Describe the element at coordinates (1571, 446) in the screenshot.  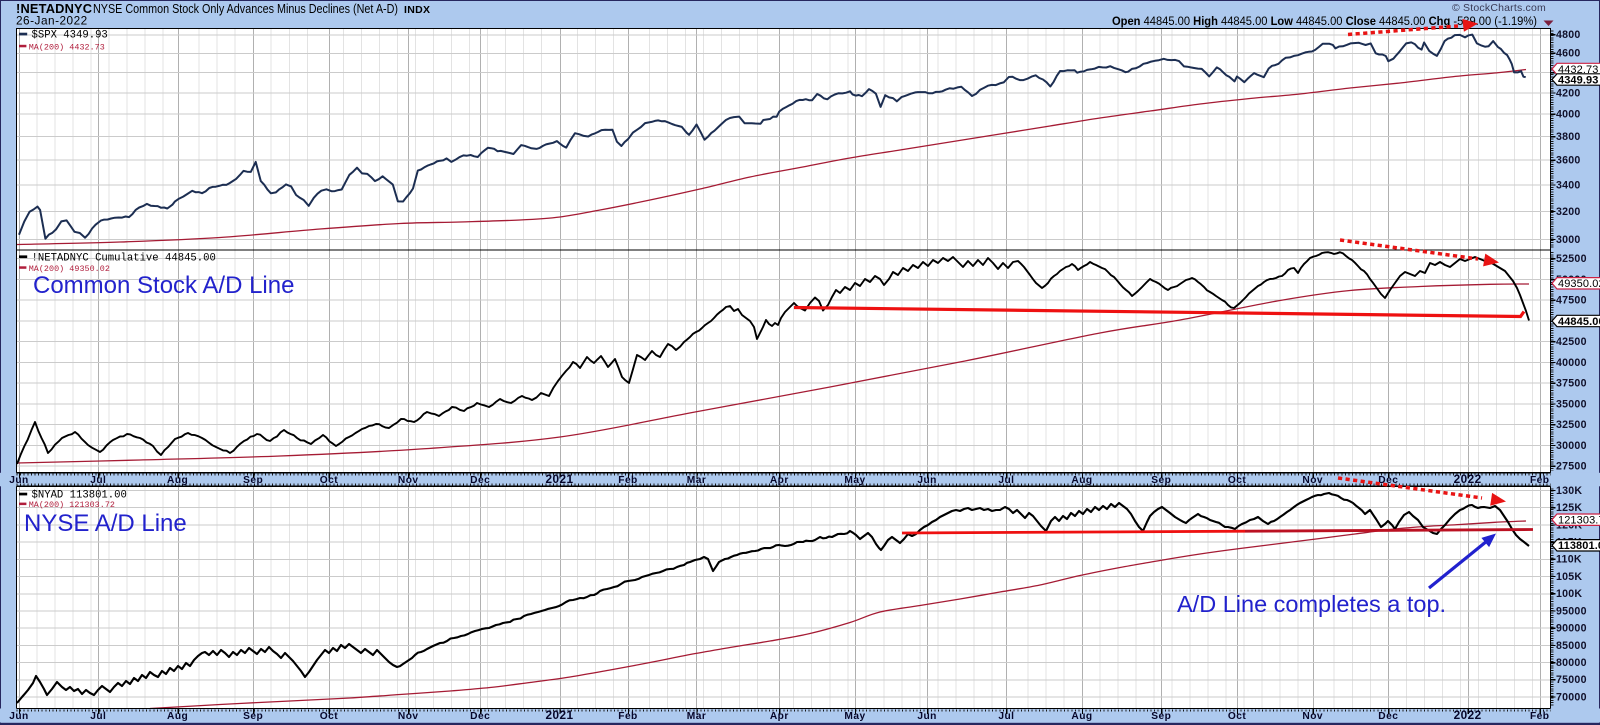
I see `svg-text: 30000` at that location.